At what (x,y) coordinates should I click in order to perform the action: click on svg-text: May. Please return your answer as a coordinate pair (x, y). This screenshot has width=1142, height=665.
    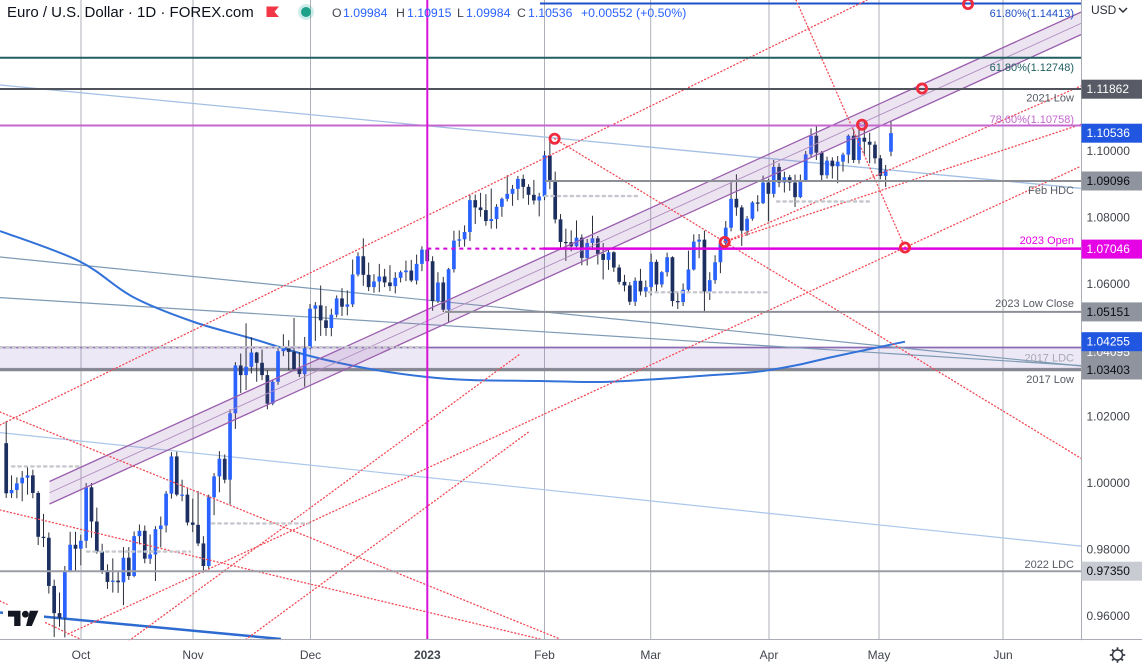
    Looking at the image, I should click on (879, 655).